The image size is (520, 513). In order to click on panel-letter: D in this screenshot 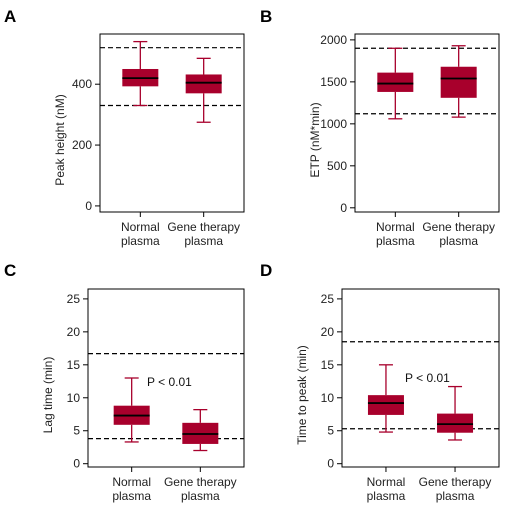, I will do `click(266, 270)`.